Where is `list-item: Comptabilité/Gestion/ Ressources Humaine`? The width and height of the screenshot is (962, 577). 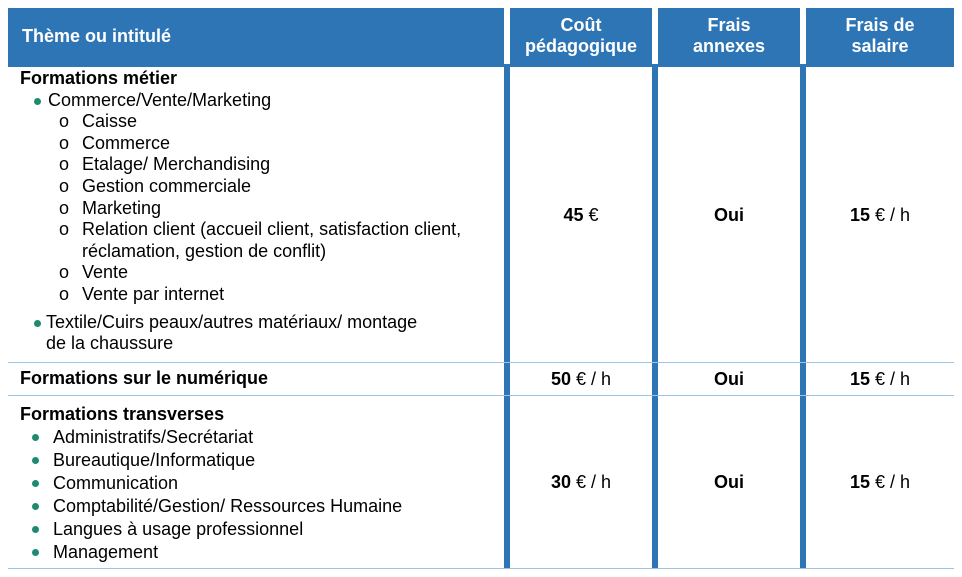
list-item: Comptabilité/Gestion/ Ressources Humaine is located at coordinates (262, 506).